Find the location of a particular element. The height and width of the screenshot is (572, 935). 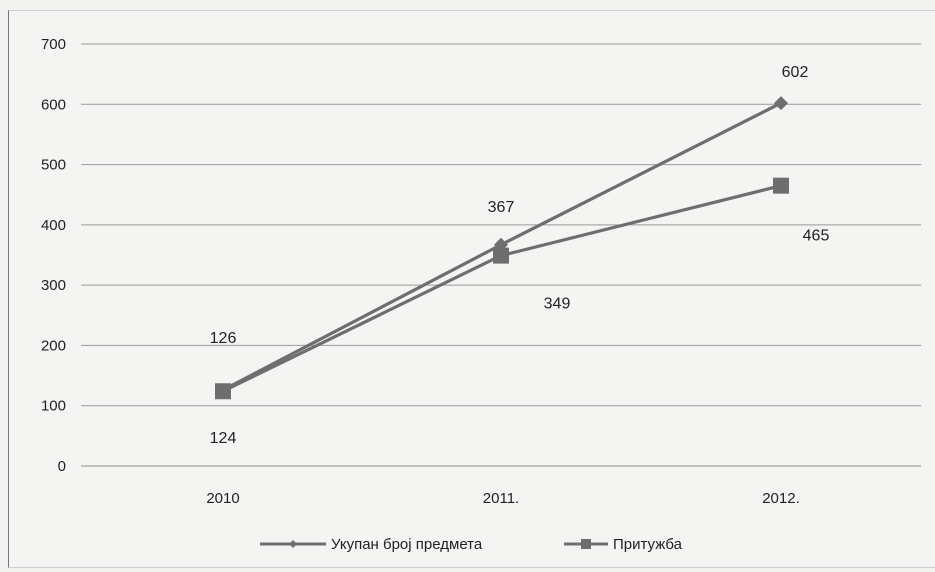

x-tick-label: 2011. is located at coordinates (501, 498).